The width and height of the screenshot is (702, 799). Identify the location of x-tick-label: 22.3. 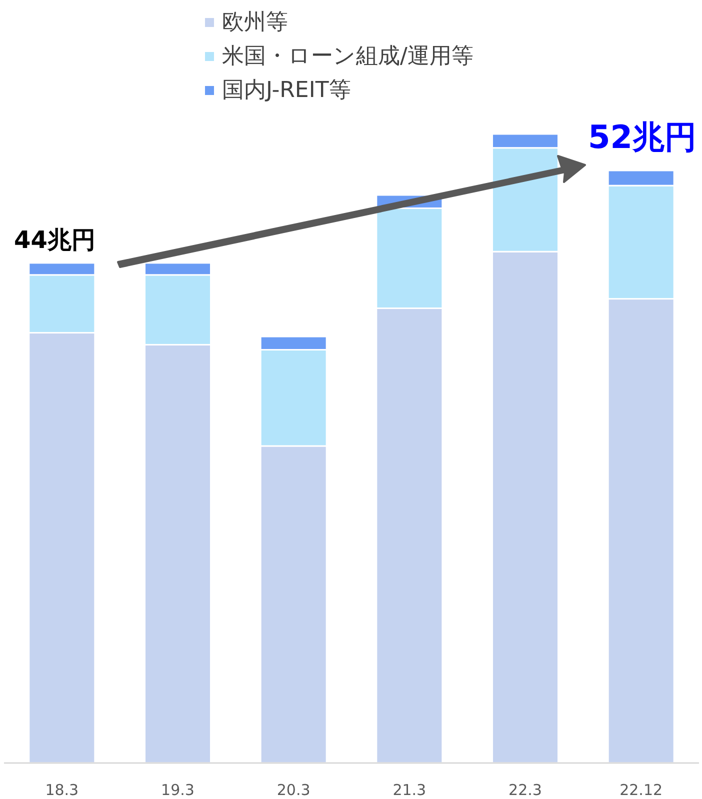
(525, 790).